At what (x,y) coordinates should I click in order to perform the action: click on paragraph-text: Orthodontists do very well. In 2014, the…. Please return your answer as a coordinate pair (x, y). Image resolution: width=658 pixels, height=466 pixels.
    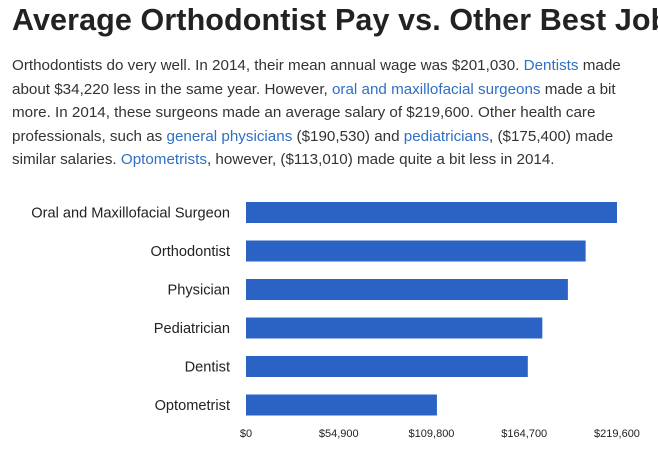
    Looking at the image, I should click on (268, 65).